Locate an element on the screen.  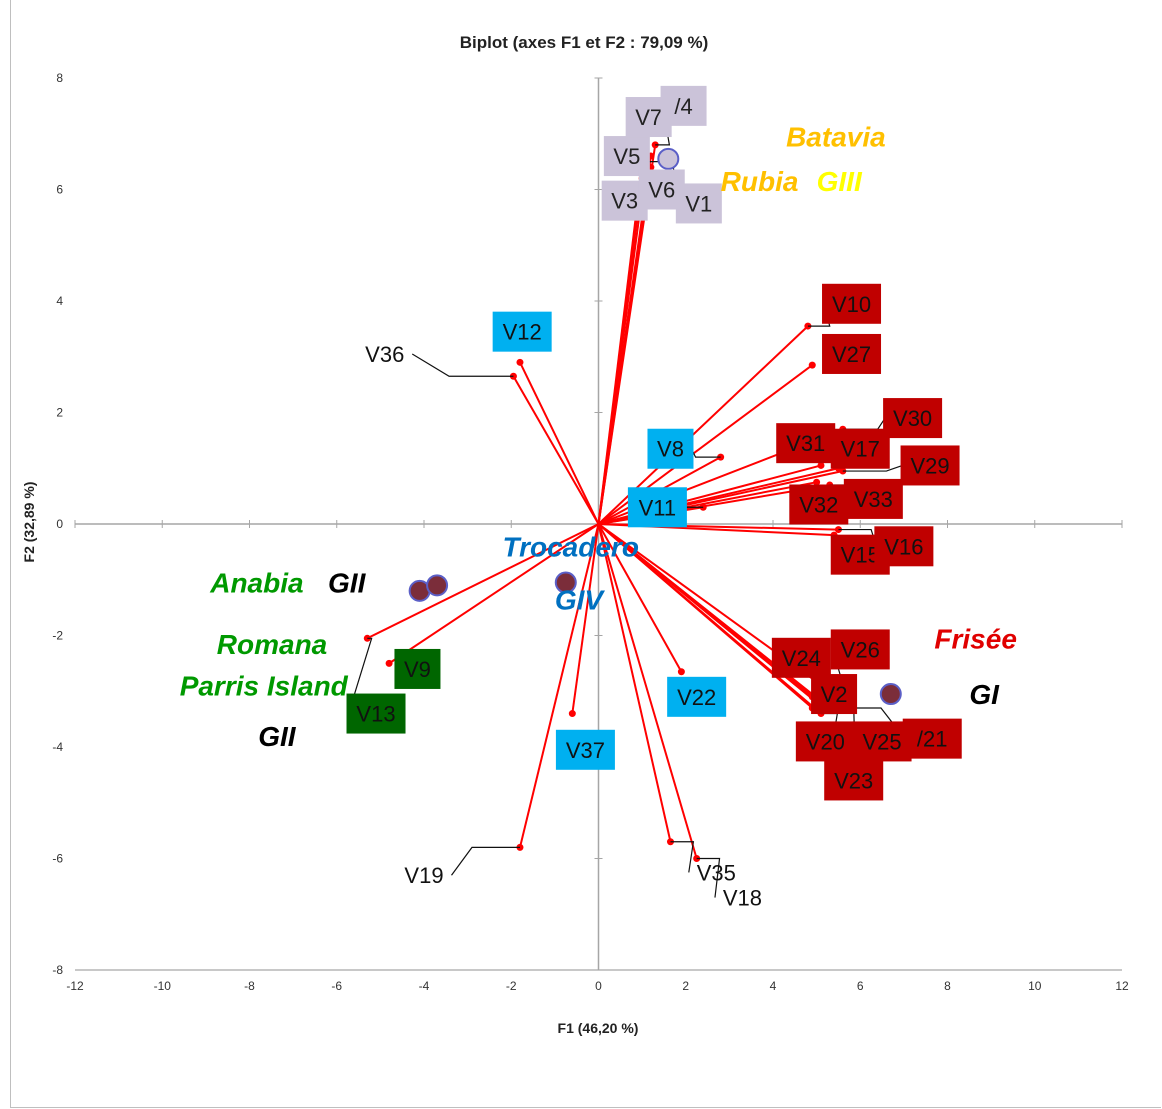
variable-label-V17: V17 is located at coordinates (860, 449).